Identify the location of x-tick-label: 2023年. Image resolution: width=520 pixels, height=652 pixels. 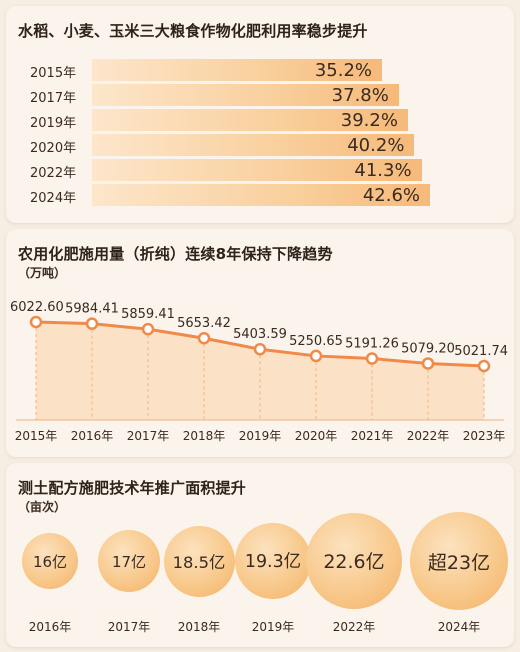
(484, 436).